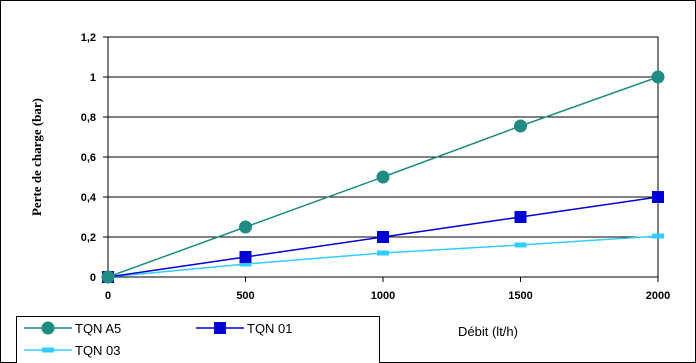 The height and width of the screenshot is (363, 696). I want to click on legend: TQN A5 TQN 01 TQN 03, so click(198, 339).